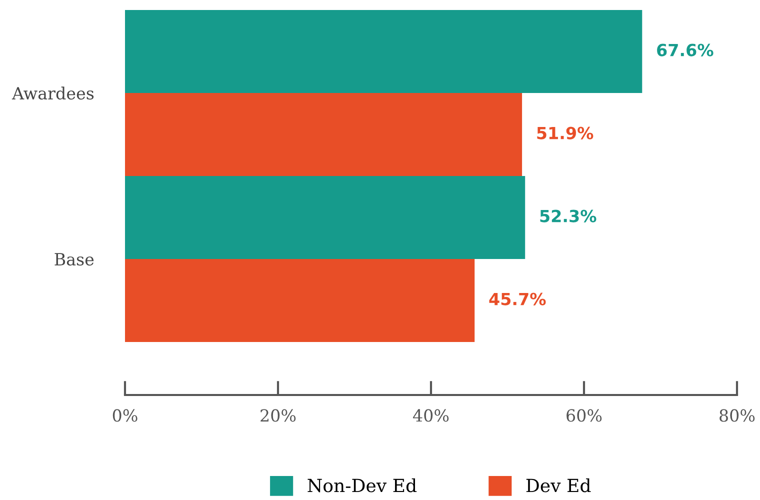 The image size is (760, 500). I want to click on x-tick-label: 0%, so click(125, 415).